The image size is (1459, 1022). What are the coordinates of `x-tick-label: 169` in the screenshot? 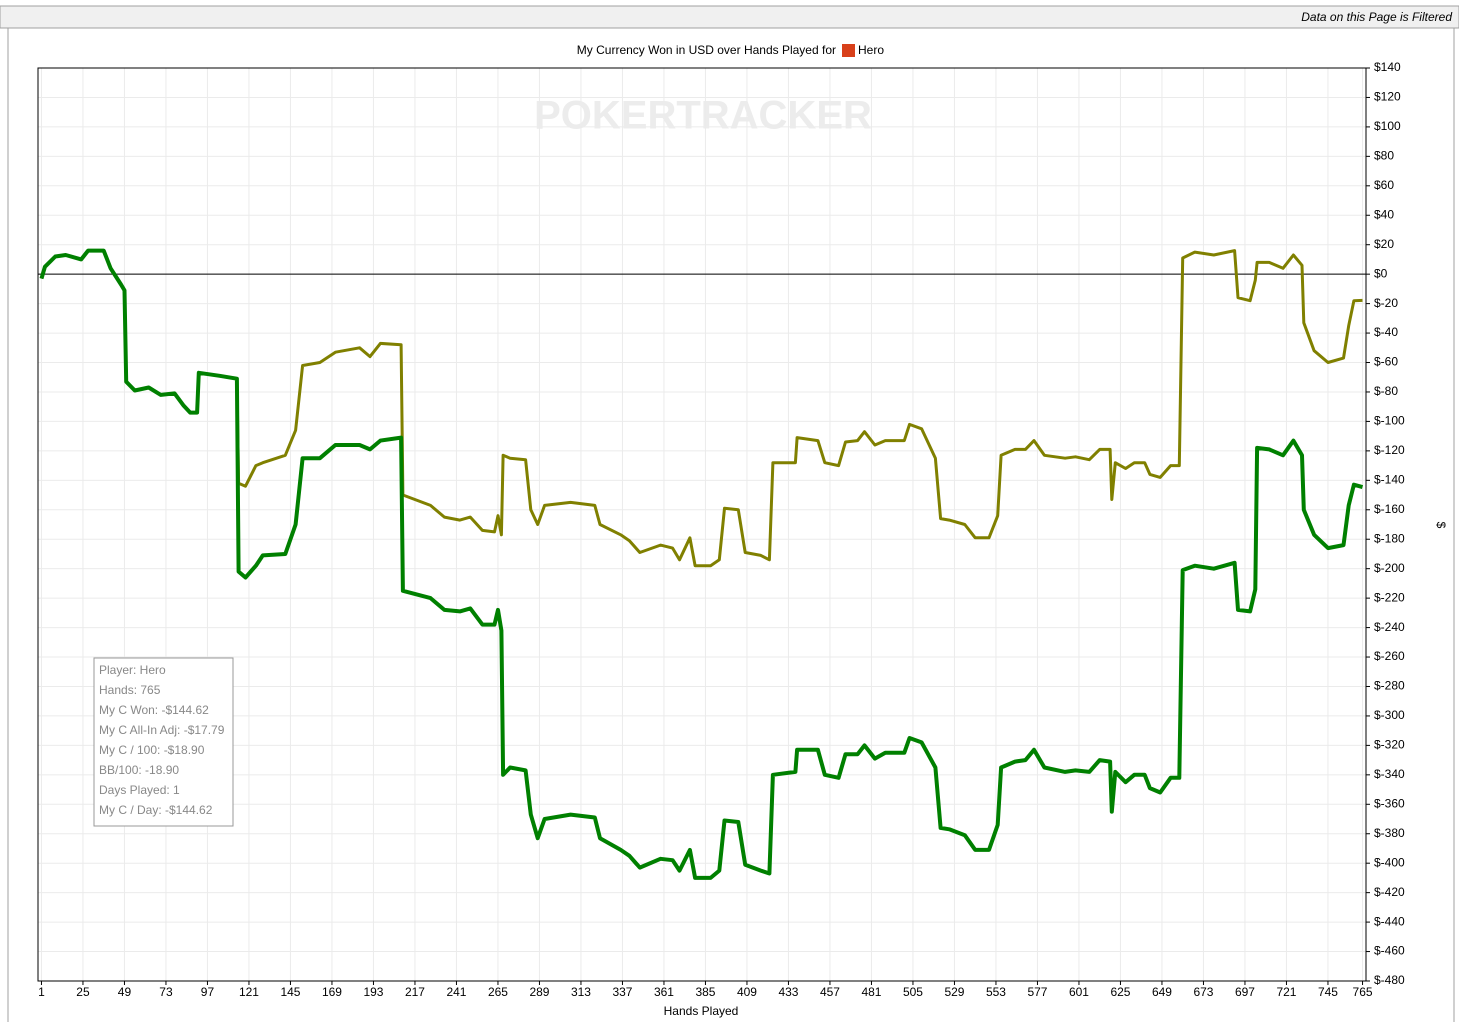 It's located at (332, 992).